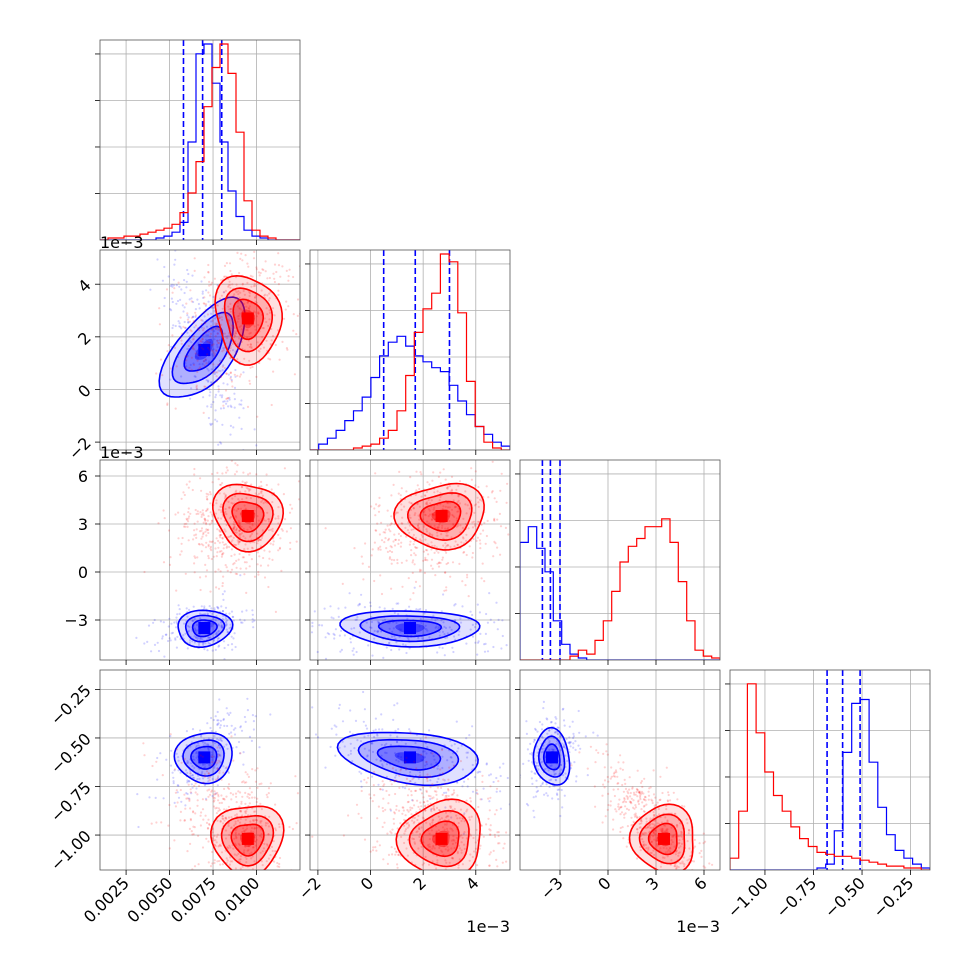  Describe the element at coordinates (410, 393) in the screenshot. I see `histogram-blue` at that location.